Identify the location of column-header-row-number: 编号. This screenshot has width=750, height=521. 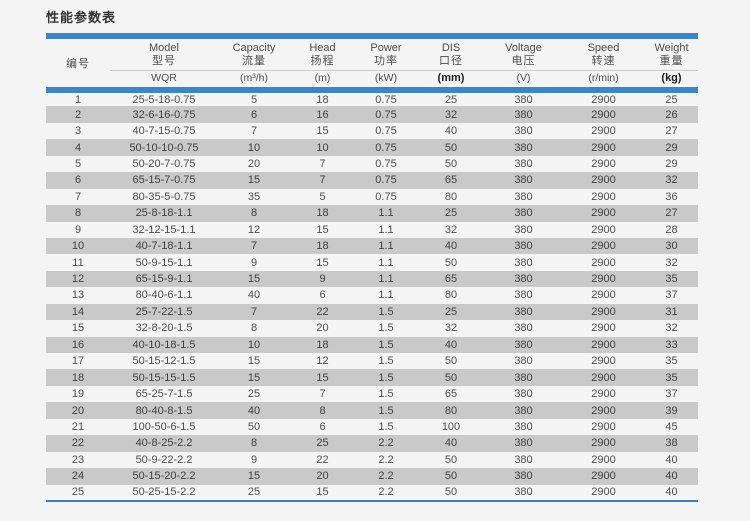
(78, 63).